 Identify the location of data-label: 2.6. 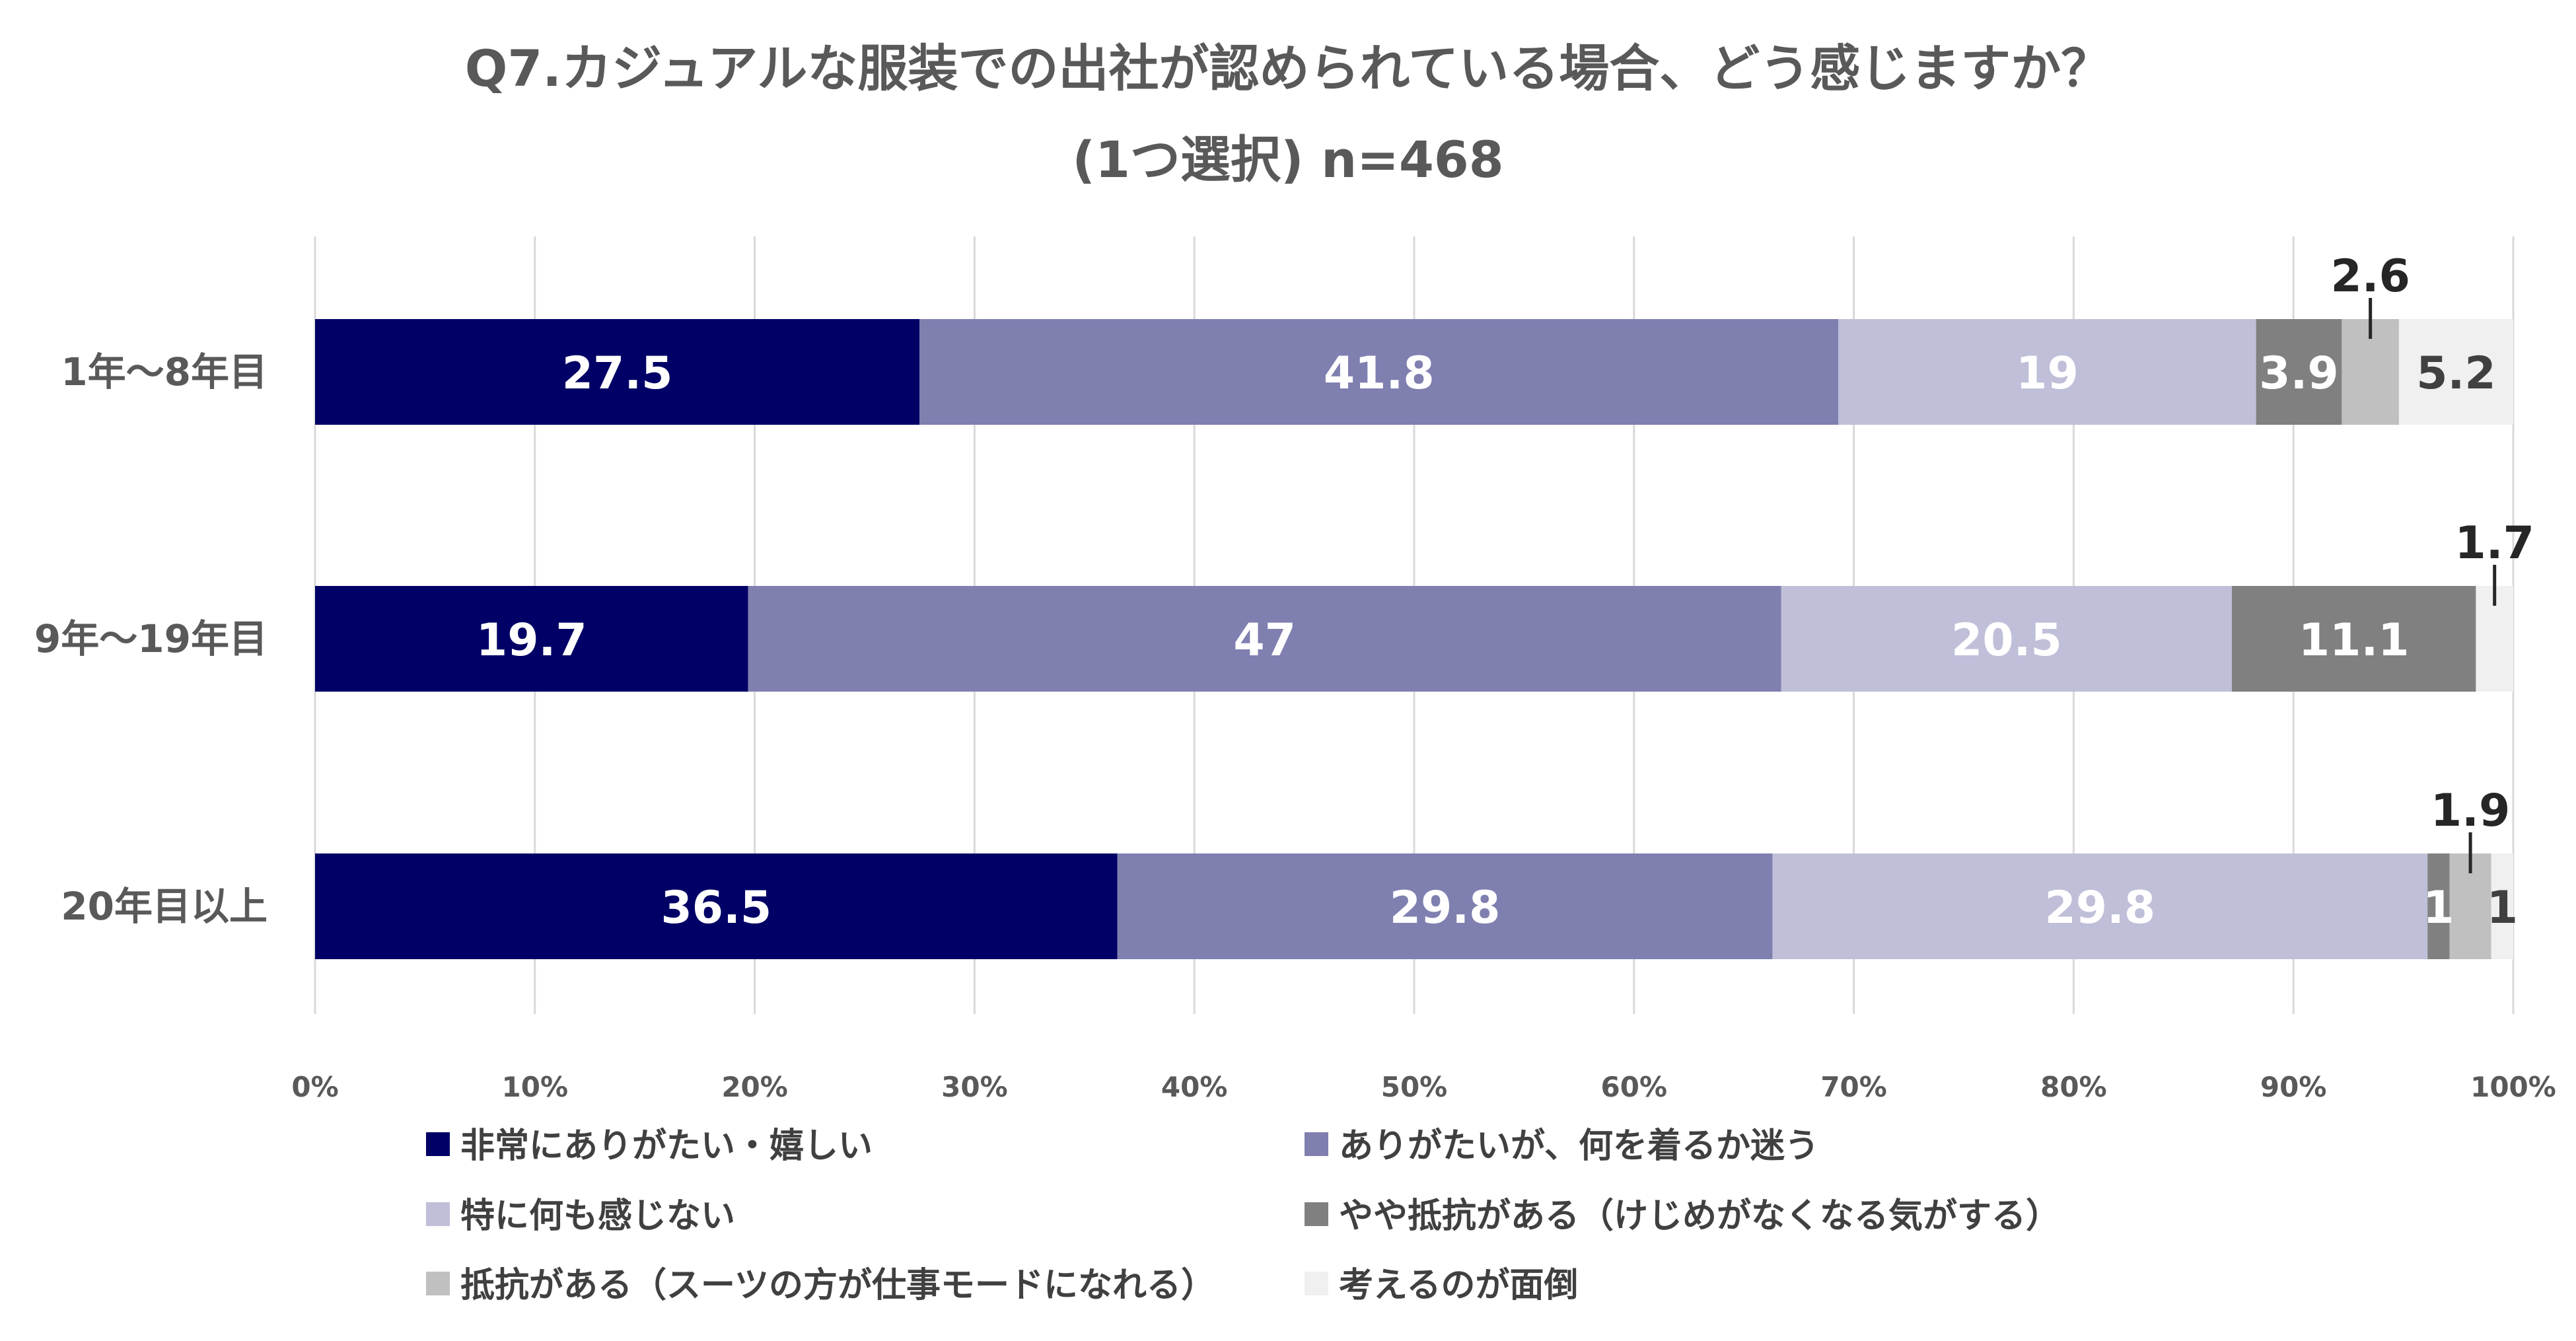
(2370, 276).